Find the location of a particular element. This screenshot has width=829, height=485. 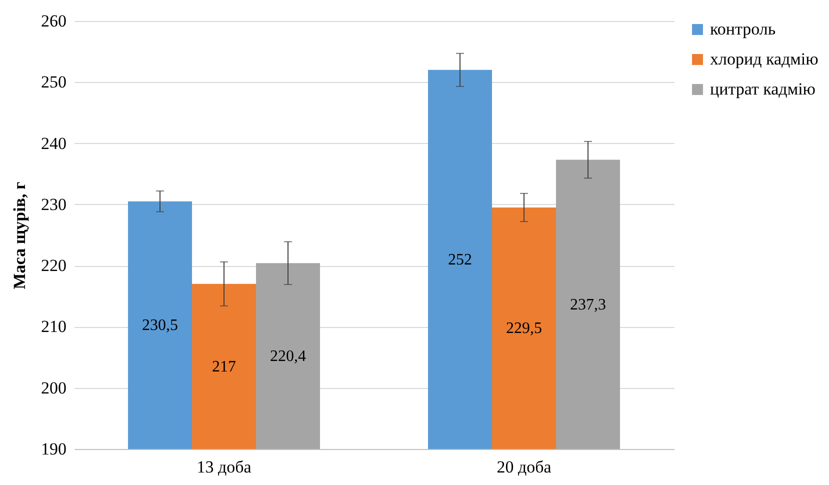

data-label: 229,5 is located at coordinates (524, 329).